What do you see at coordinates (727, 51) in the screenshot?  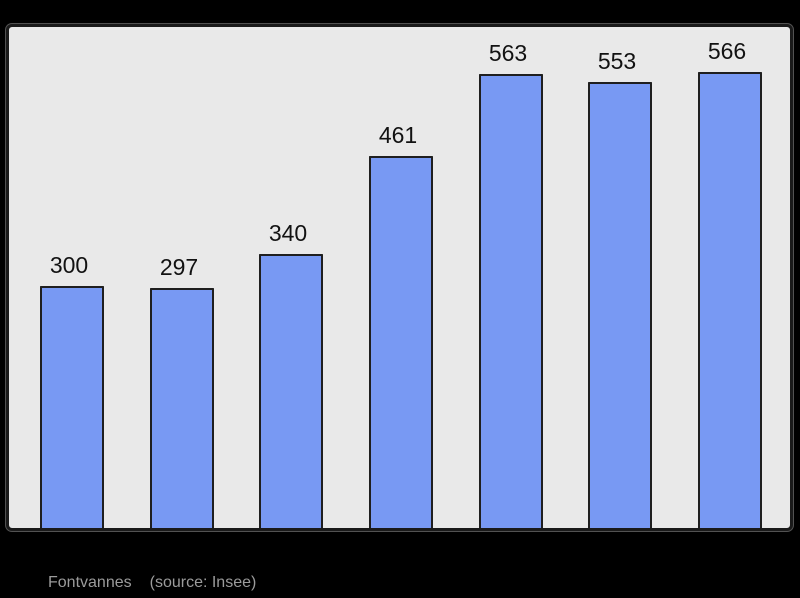 I see `bar-value-label: 566` at bounding box center [727, 51].